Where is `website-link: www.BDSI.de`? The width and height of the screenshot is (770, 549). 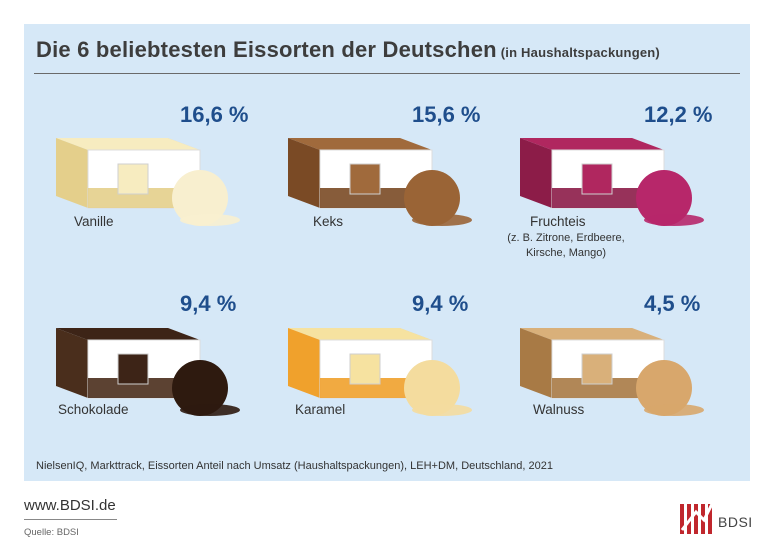
website-link: www.BDSI.de is located at coordinates (70, 505).